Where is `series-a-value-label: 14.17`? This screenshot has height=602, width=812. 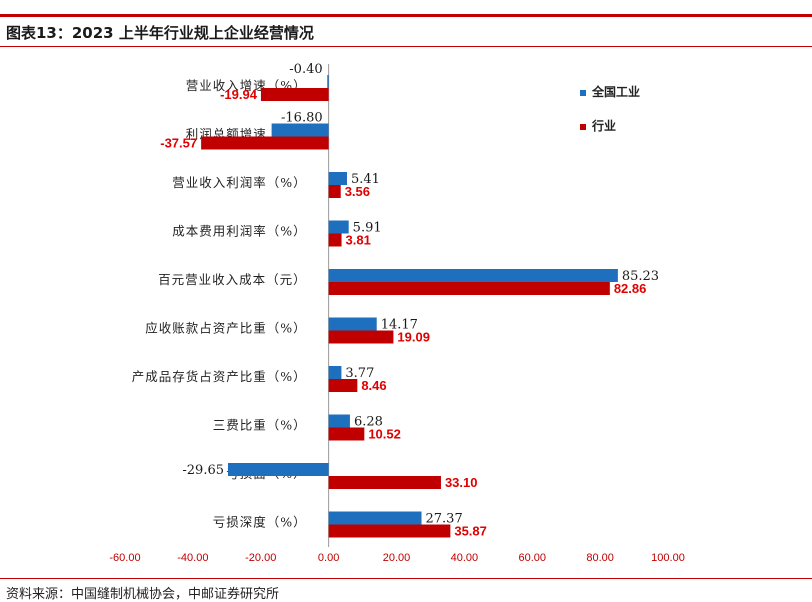 series-a-value-label: 14.17 is located at coordinates (399, 325).